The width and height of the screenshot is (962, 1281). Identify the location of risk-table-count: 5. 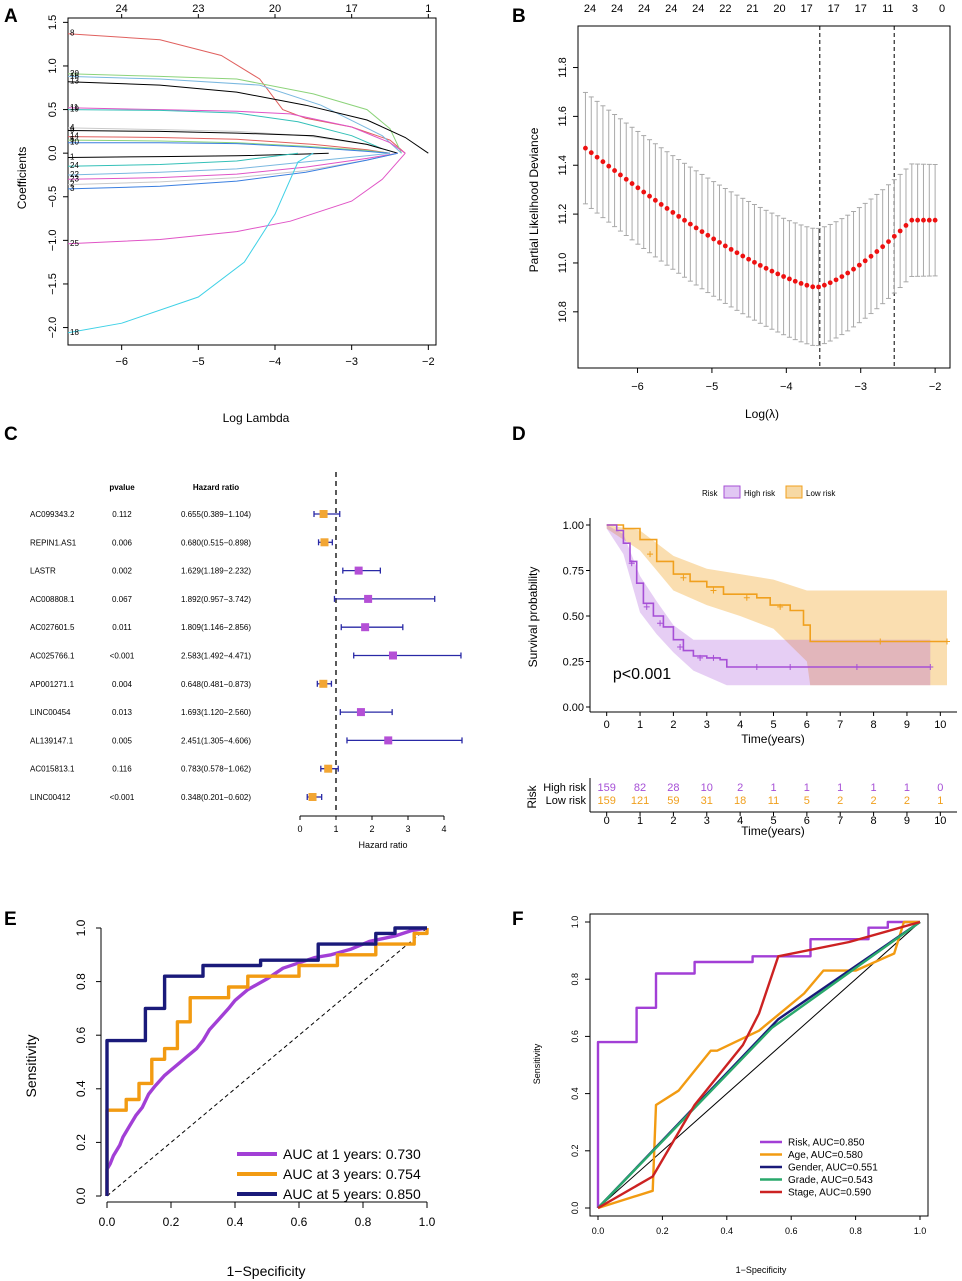
(807, 801).